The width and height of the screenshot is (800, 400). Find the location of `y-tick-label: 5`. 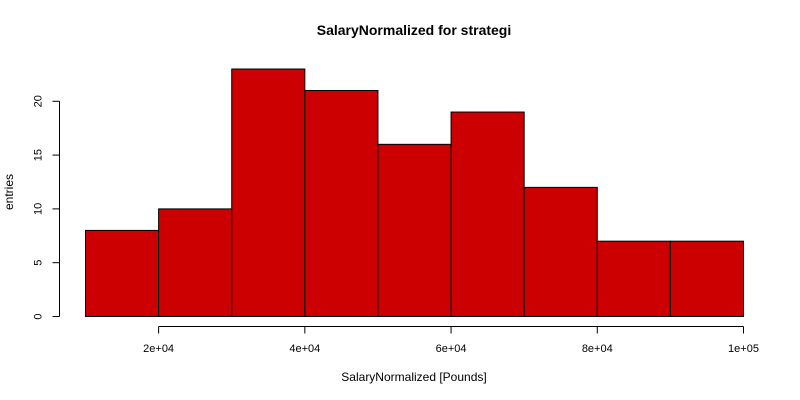

y-tick-label: 5 is located at coordinates (39, 263).